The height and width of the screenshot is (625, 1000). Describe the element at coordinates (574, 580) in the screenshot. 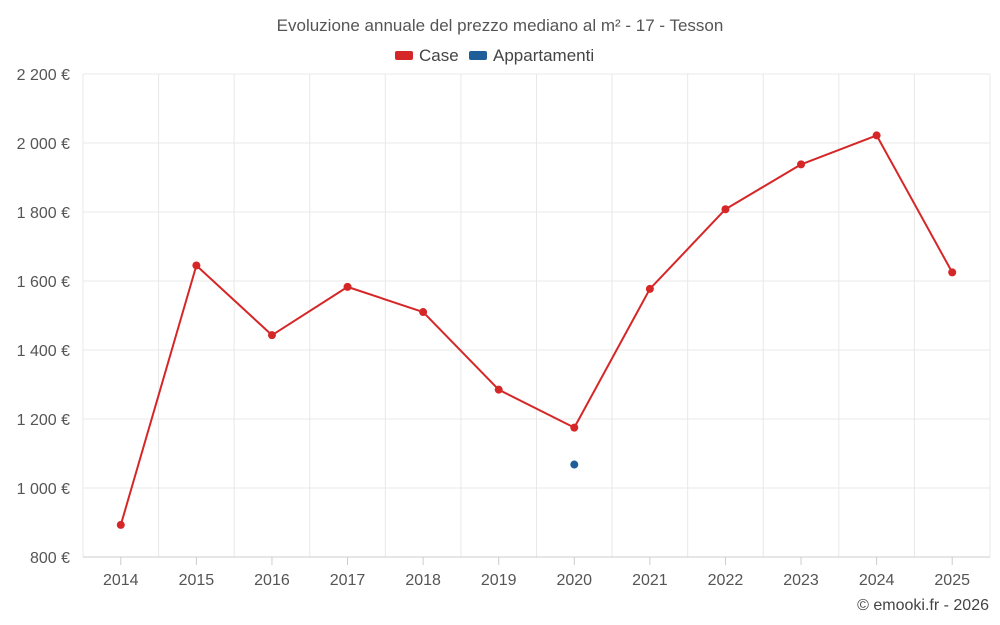

I see `x-tick-label: 2020` at that location.